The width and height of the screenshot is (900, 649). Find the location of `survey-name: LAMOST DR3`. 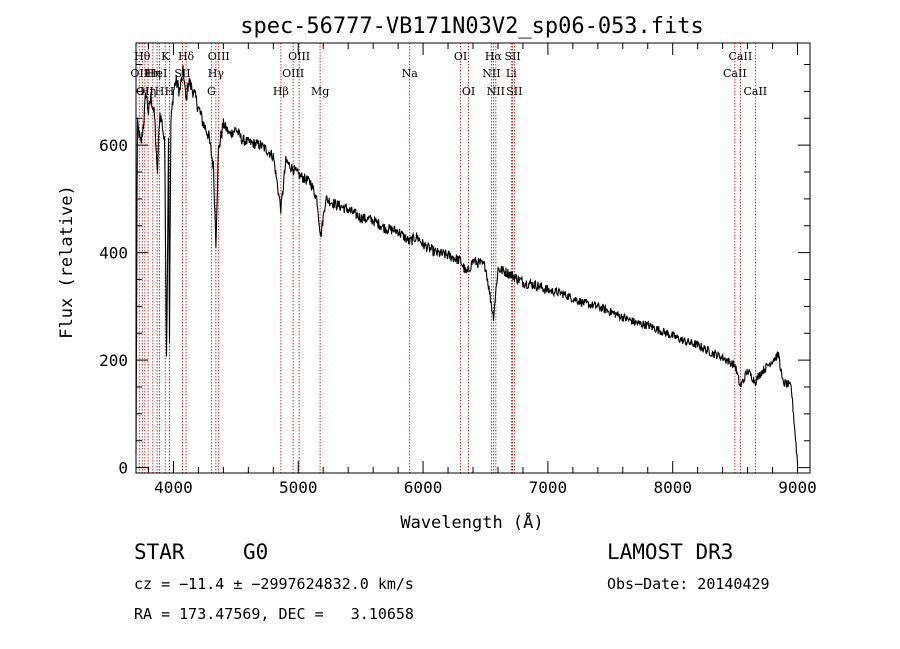

survey-name: LAMOST DR3 is located at coordinates (670, 552).